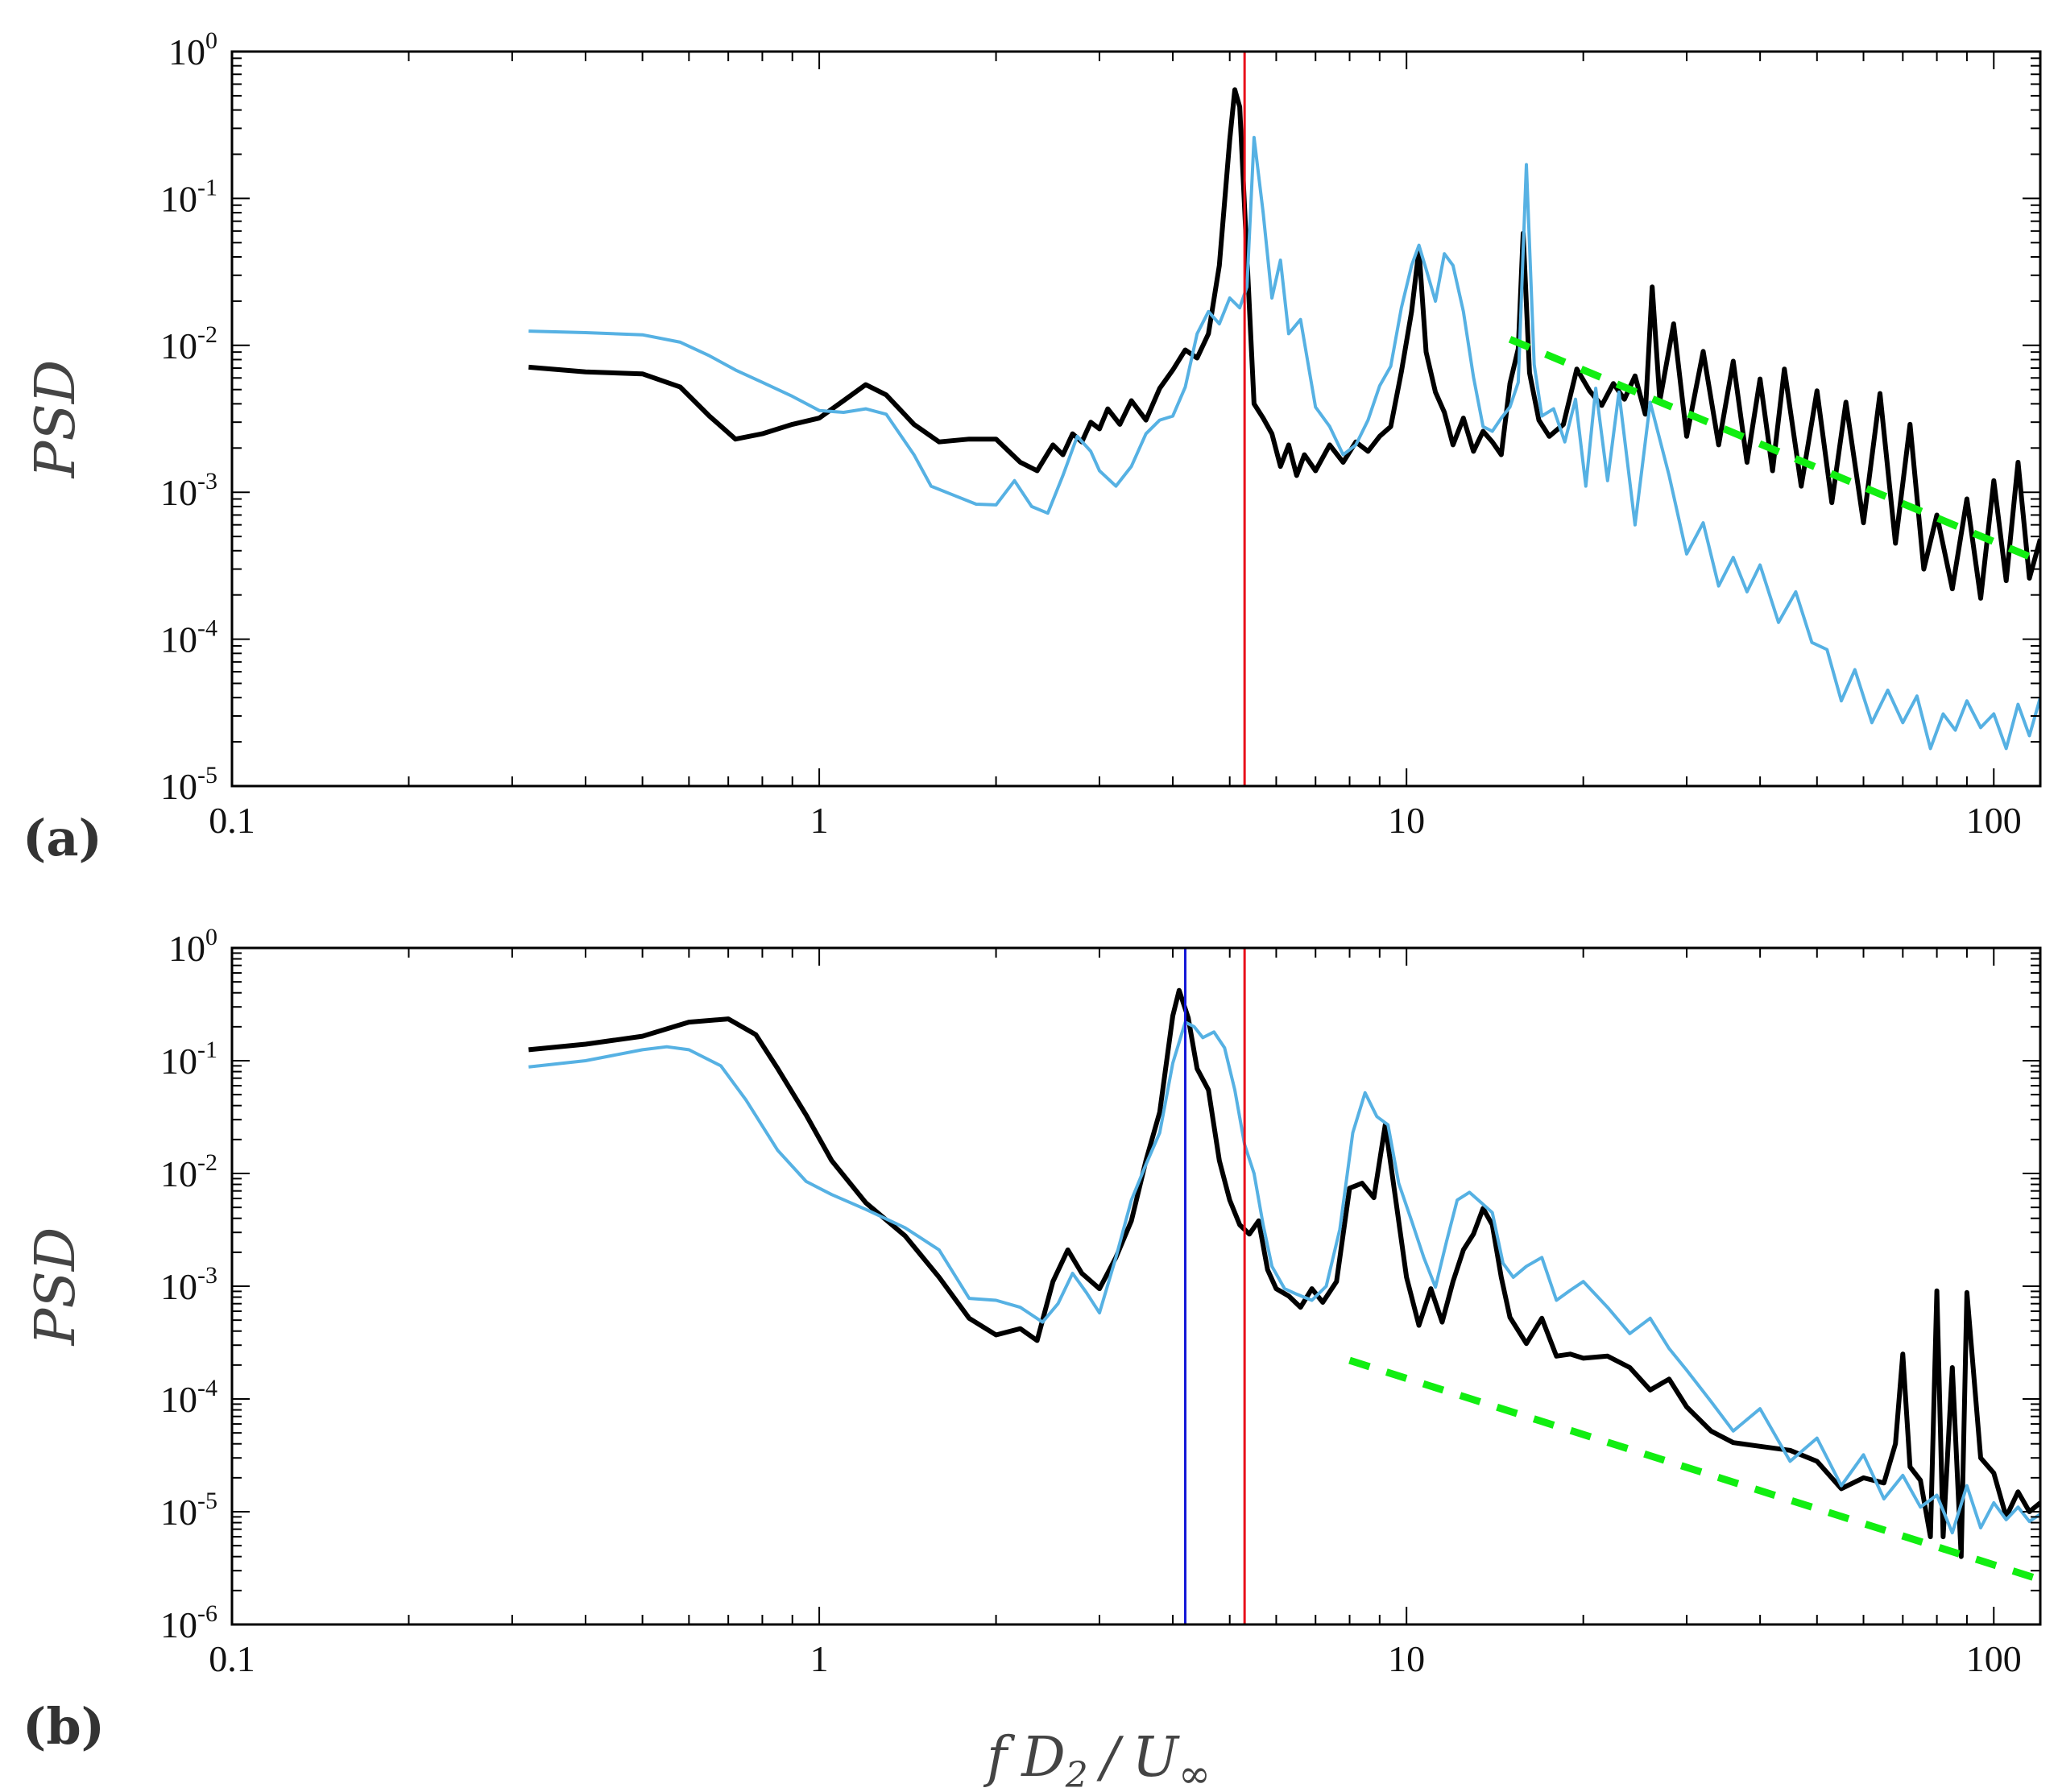 This screenshot has width=2058, height=1792. What do you see at coordinates (1076, 1773) in the screenshot?
I see `x-axis-label-sub: 2` at bounding box center [1076, 1773].